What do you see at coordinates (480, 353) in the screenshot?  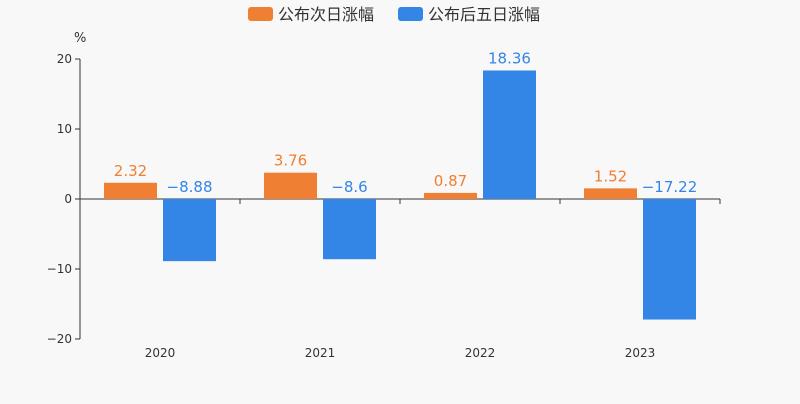 I see `x-tick-label: 2022` at bounding box center [480, 353].